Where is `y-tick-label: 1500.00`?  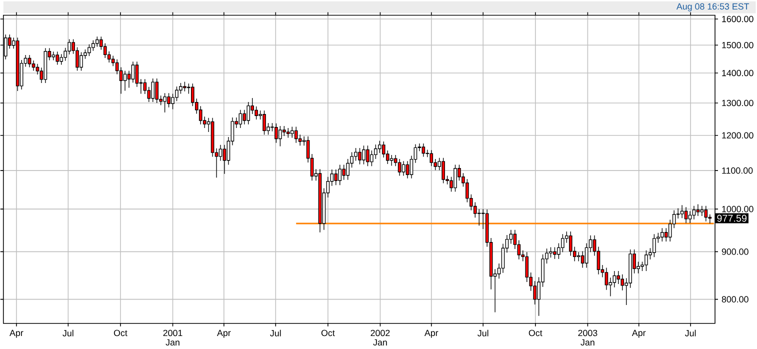 y-tick-label: 1500.00 is located at coordinates (738, 45).